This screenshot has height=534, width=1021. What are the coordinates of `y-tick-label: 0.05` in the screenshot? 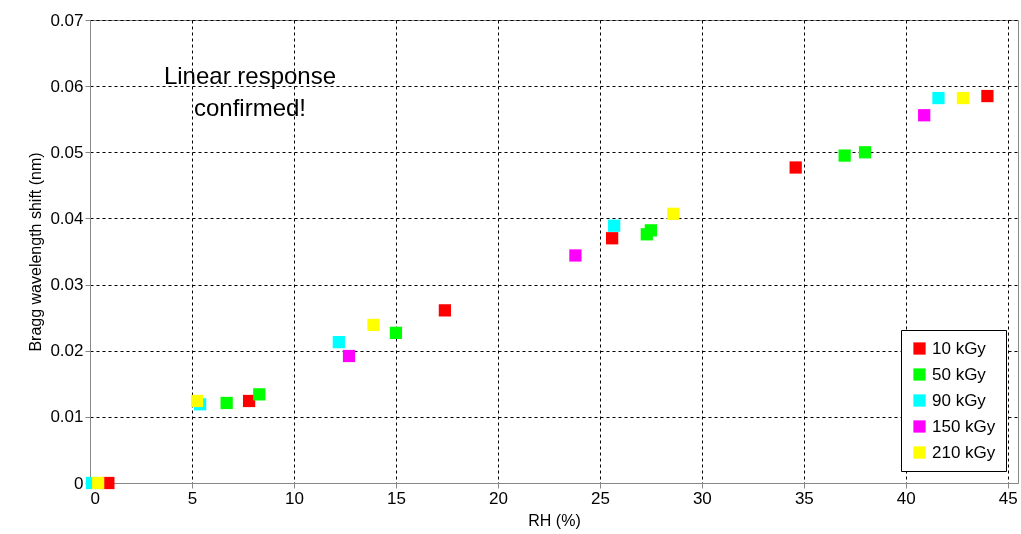 It's located at (67, 152).